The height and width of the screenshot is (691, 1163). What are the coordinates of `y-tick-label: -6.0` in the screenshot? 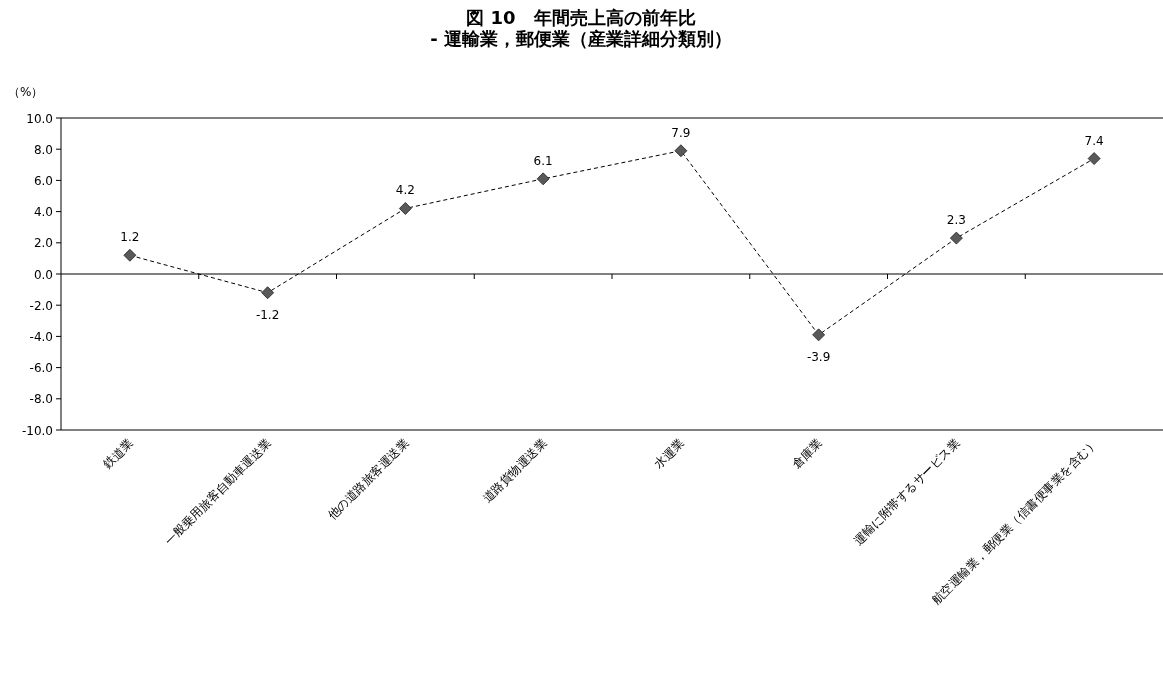 It's located at (41, 368).